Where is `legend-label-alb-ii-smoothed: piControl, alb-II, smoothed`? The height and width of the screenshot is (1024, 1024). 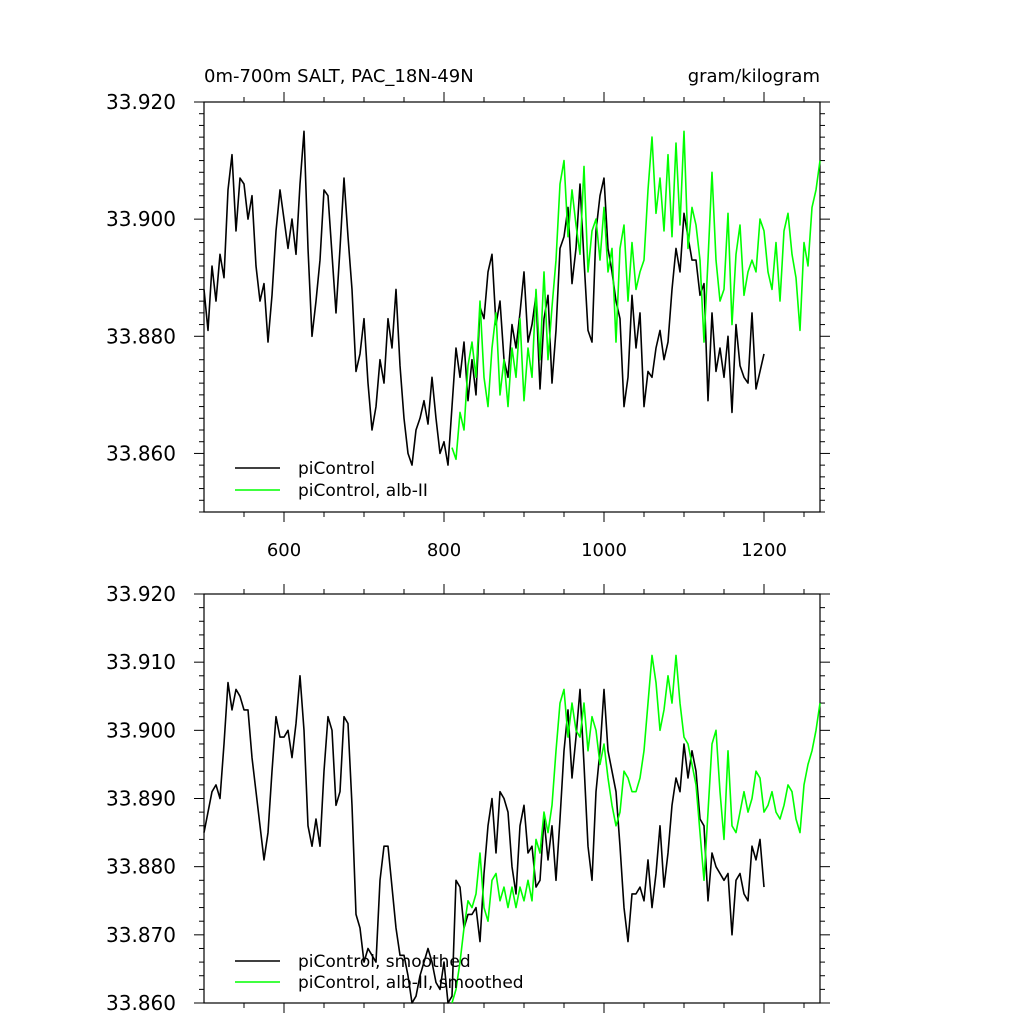 legend-label-alb-ii-smoothed: piControl, alb-II, smoothed is located at coordinates (411, 983).